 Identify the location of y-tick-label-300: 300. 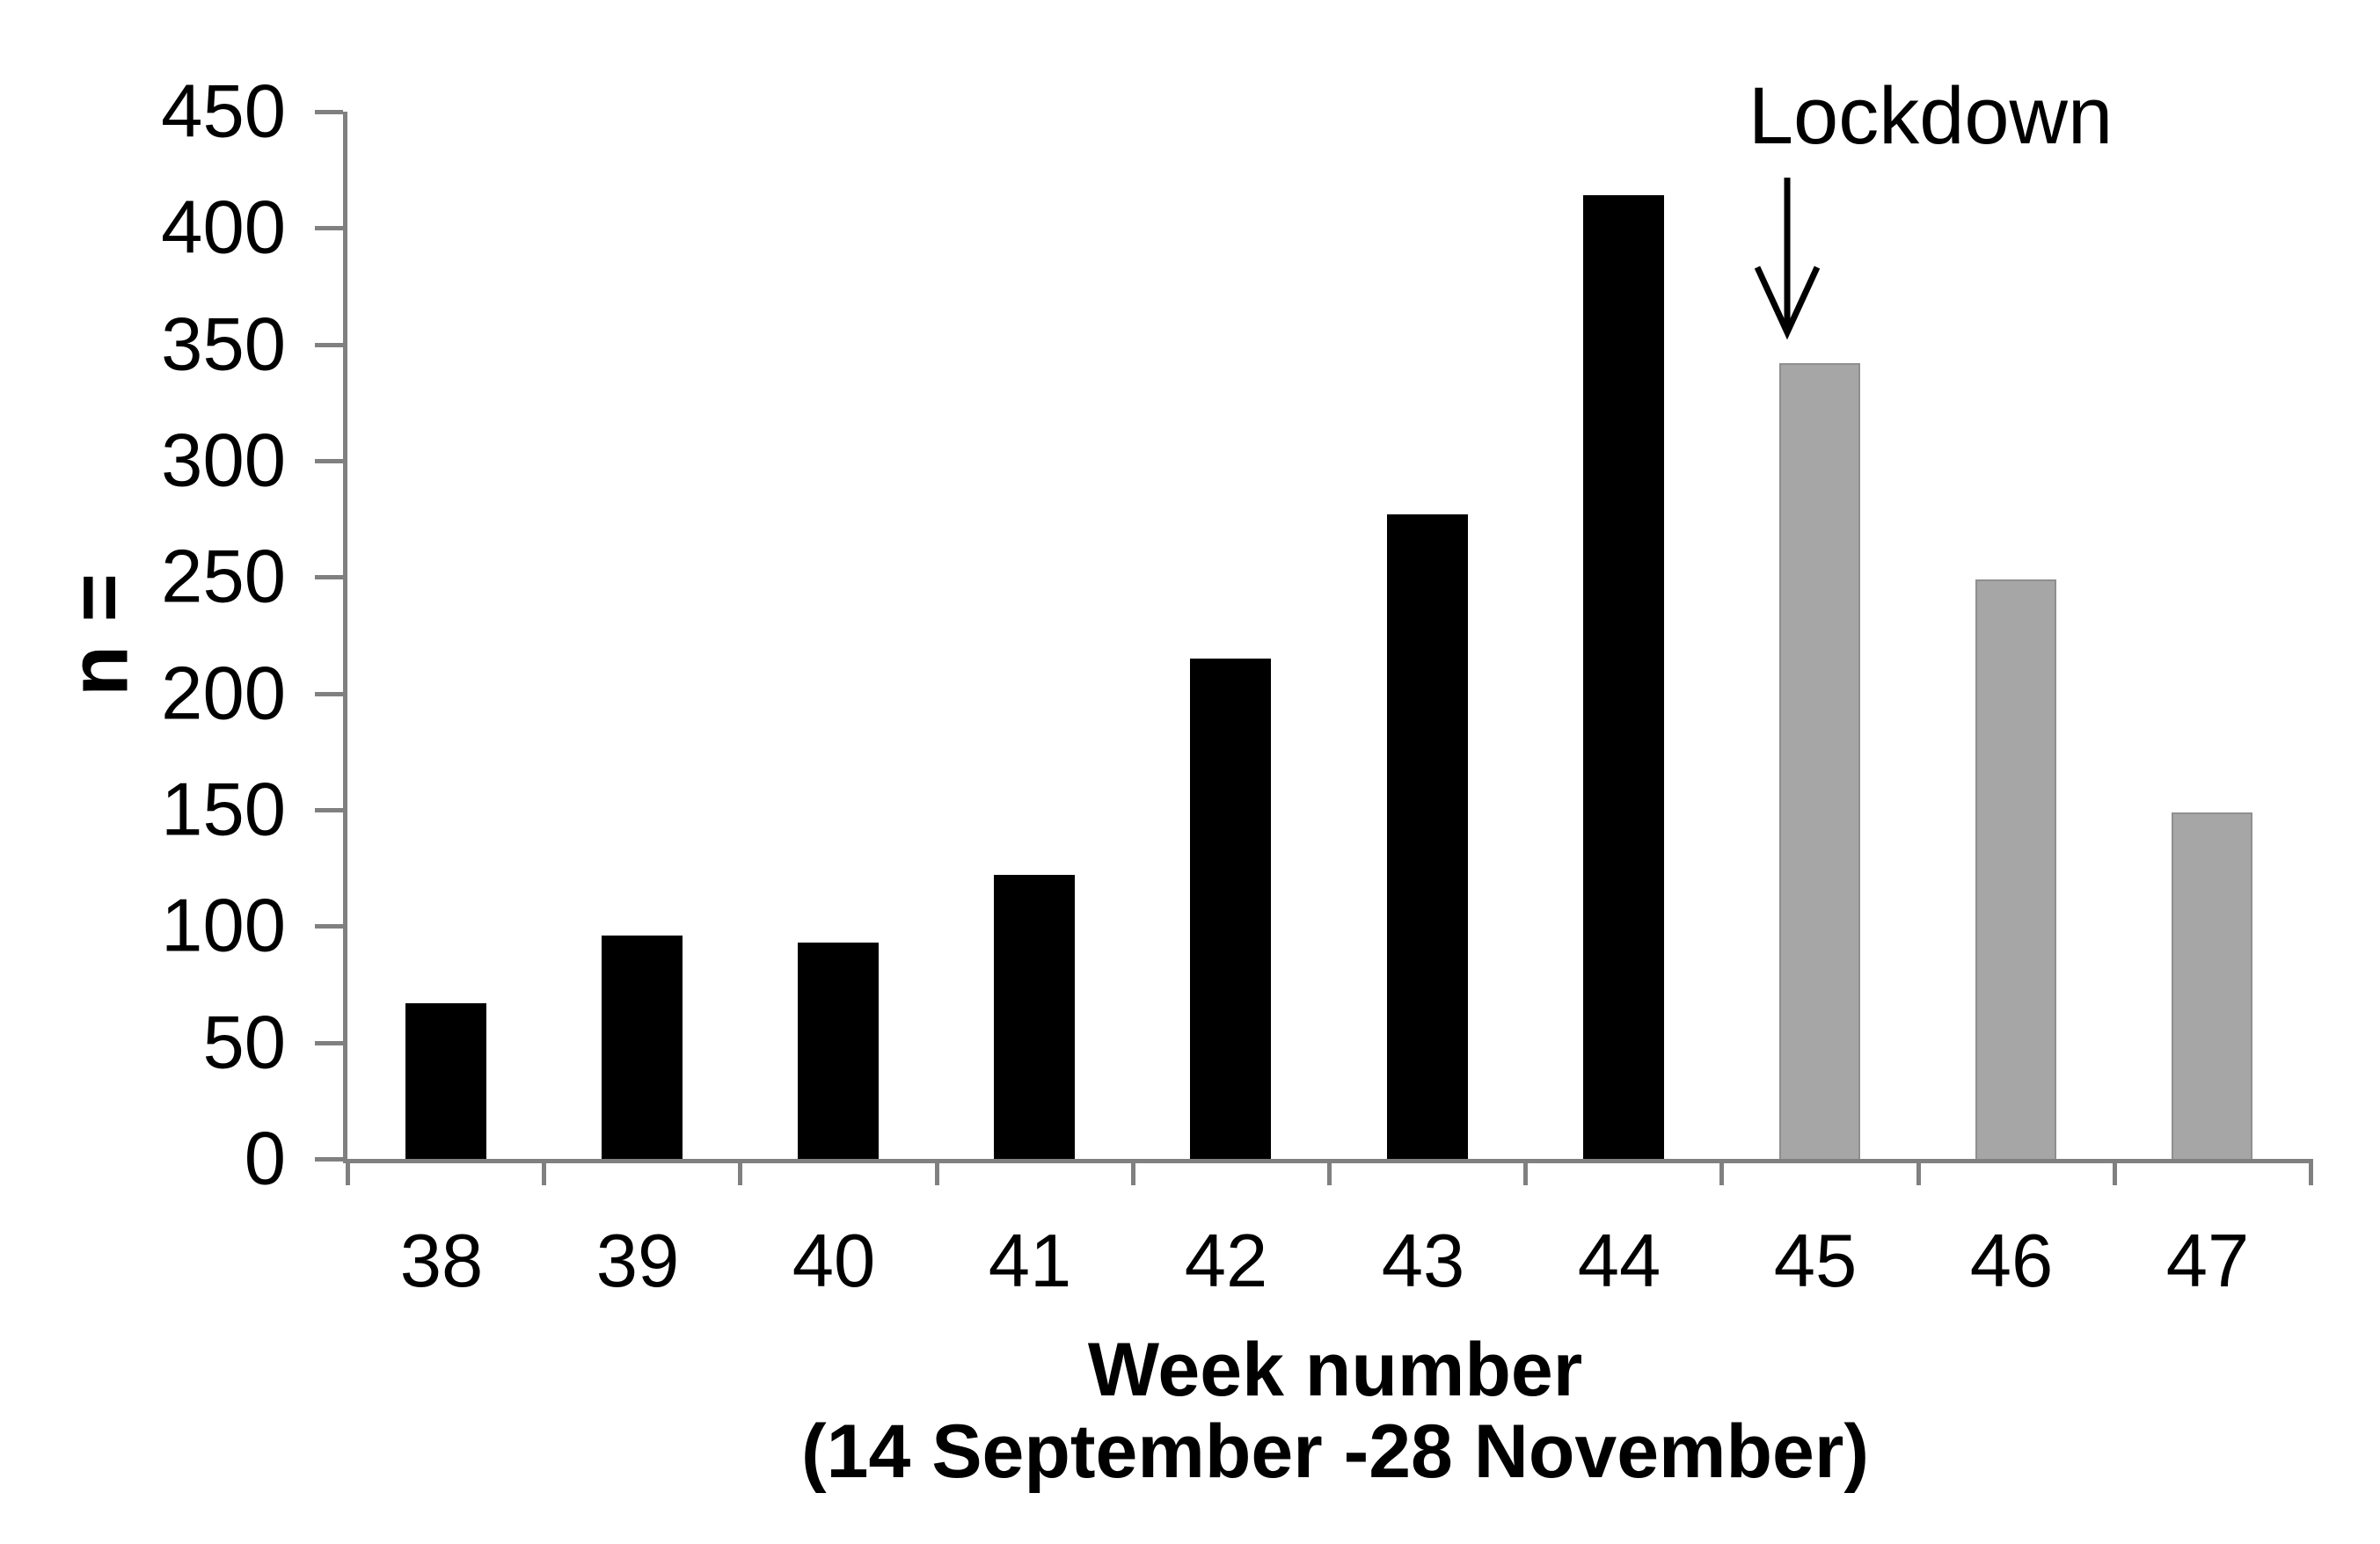
(223, 461).